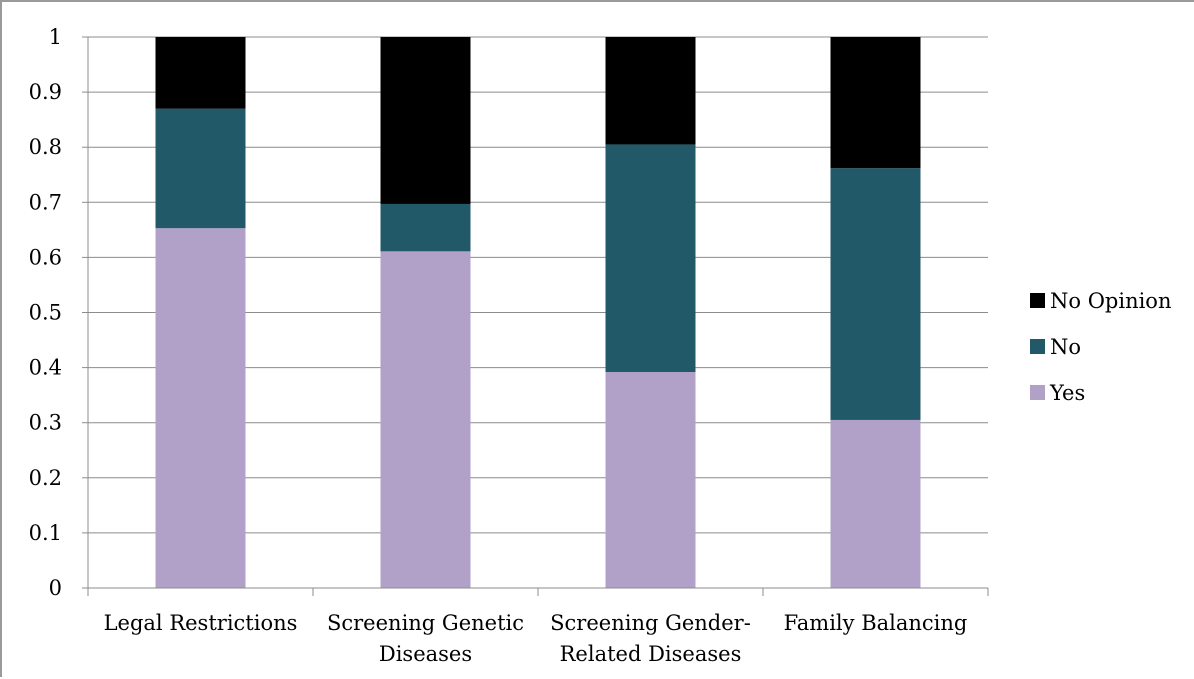  I want to click on y-tick-label: 0.1, so click(45, 533).